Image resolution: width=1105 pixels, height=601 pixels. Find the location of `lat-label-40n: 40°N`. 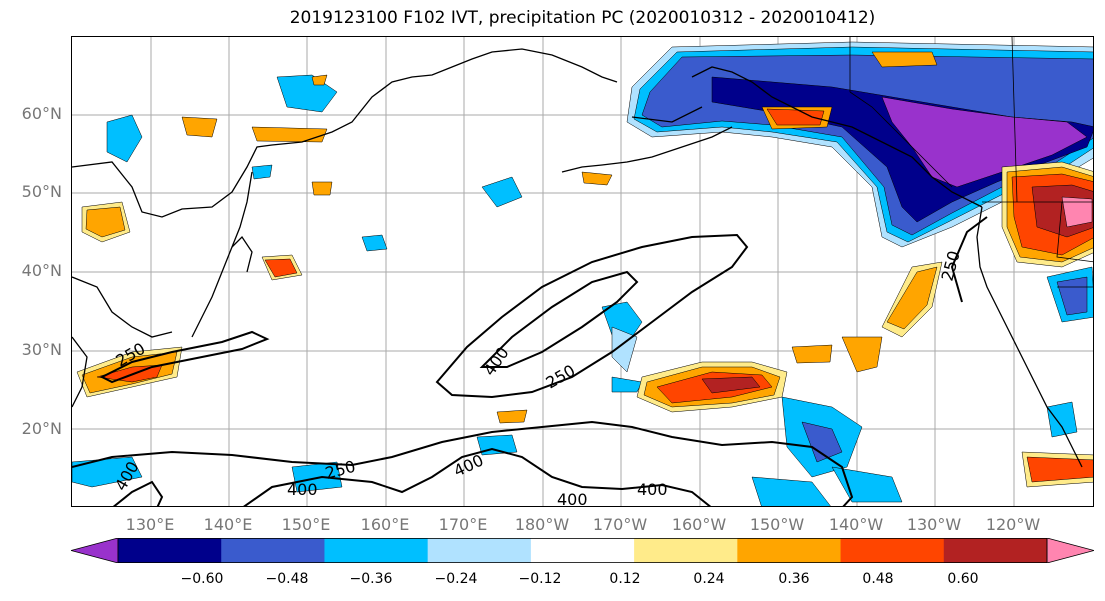

lat-label-40n: 40°N is located at coordinates (41, 270).